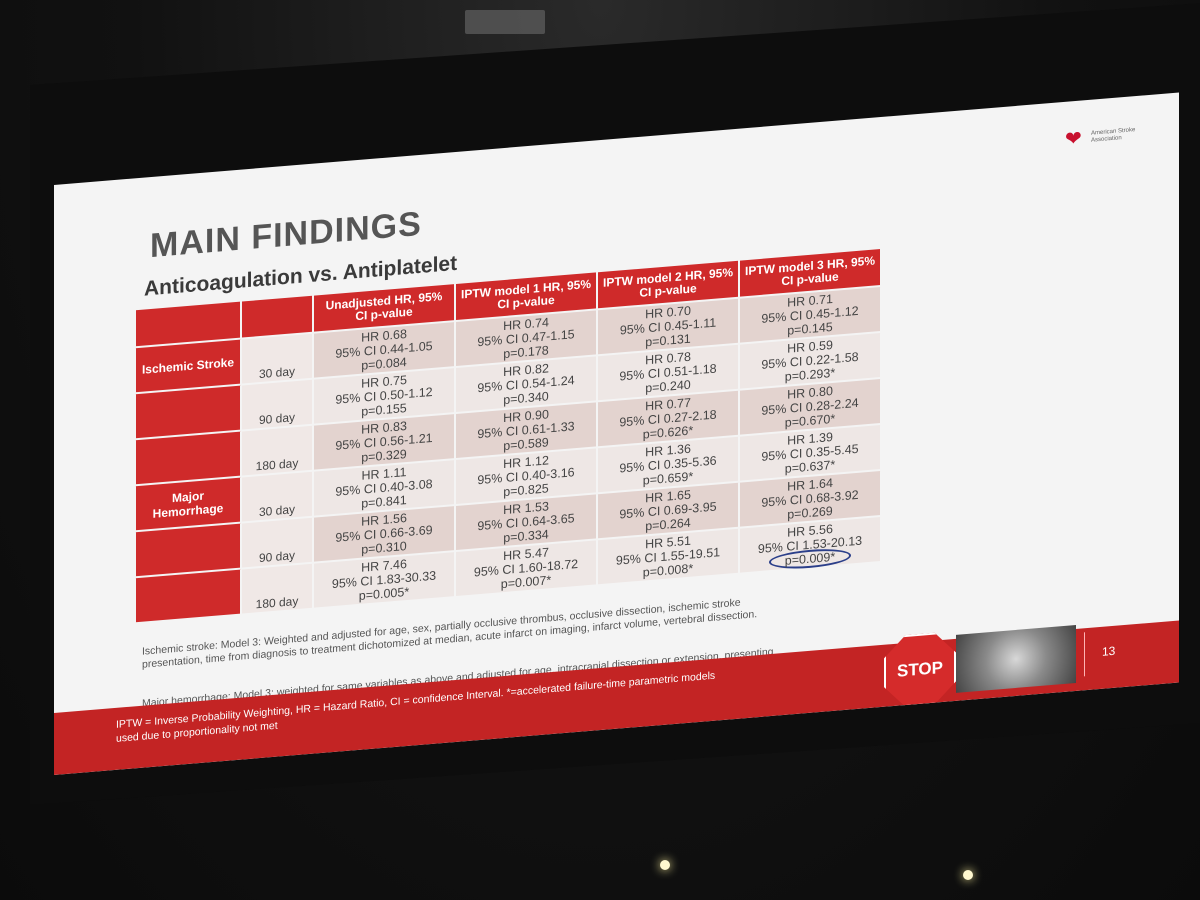 Image resolution: width=1200 pixels, height=900 pixels. What do you see at coordinates (384, 409) in the screenshot?
I see `cell-text: p=0.155` at bounding box center [384, 409].